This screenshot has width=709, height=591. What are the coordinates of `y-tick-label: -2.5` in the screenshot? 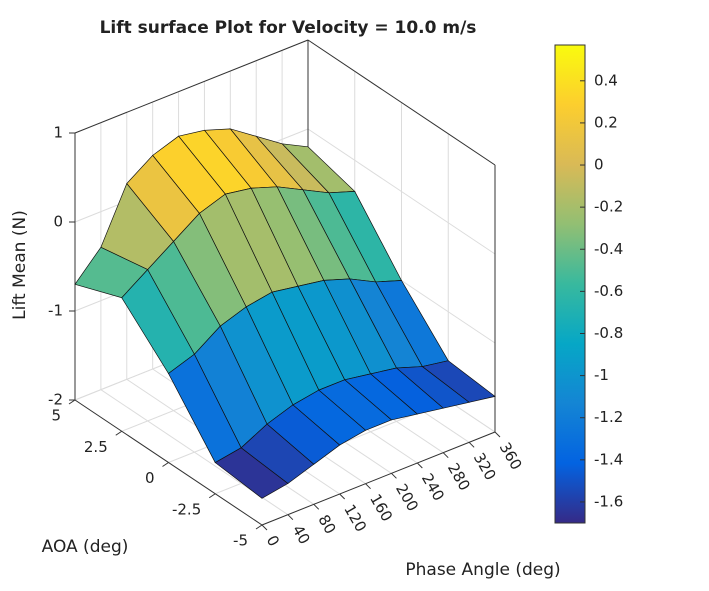 It's located at (186, 509).